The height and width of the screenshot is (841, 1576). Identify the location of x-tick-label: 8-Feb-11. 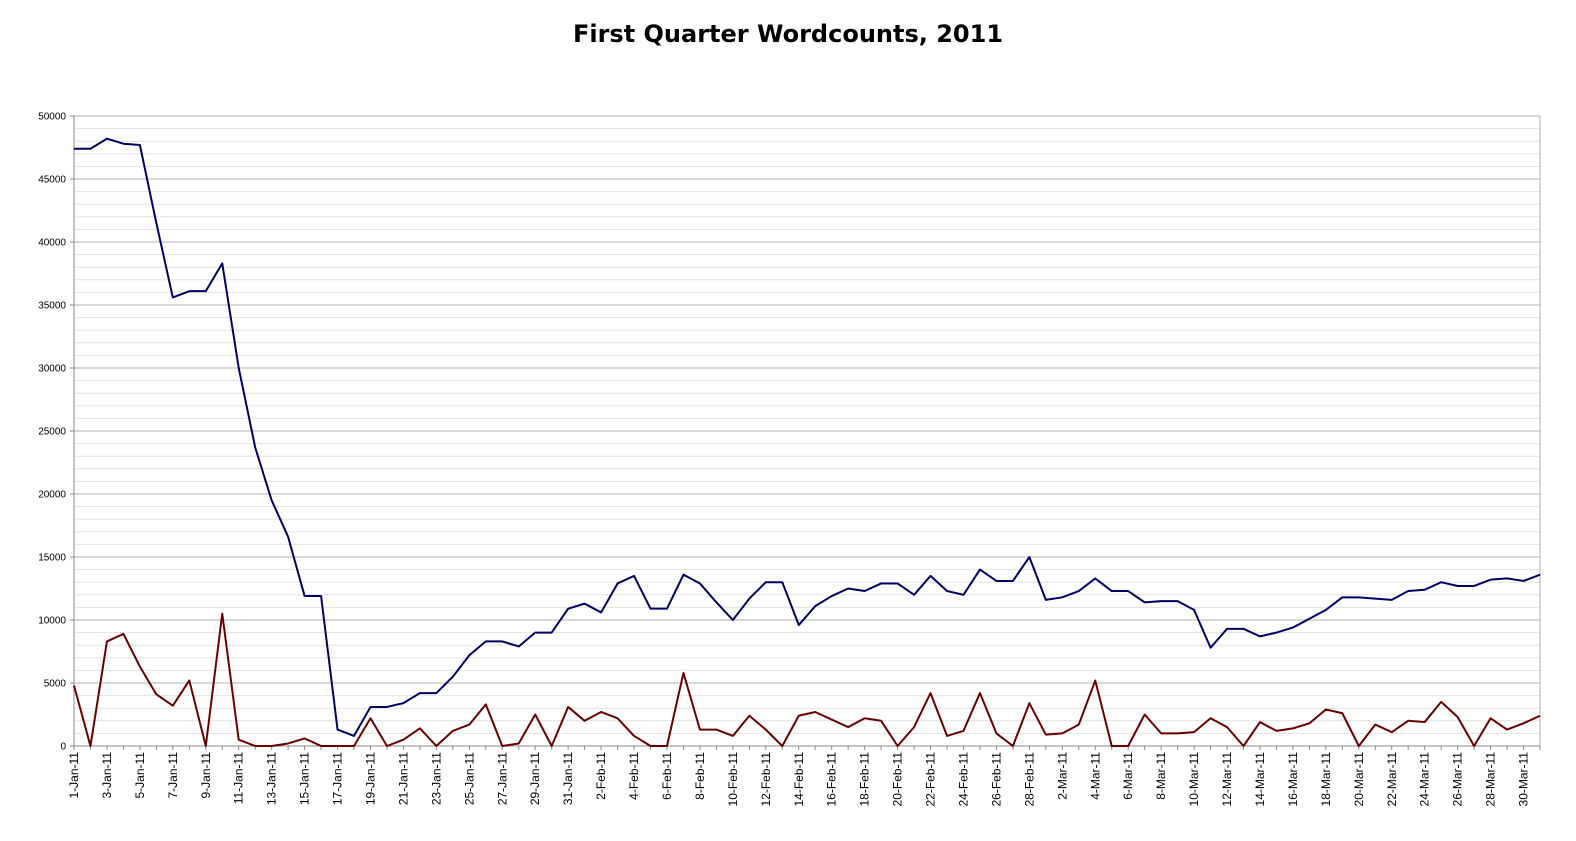
(700, 776).